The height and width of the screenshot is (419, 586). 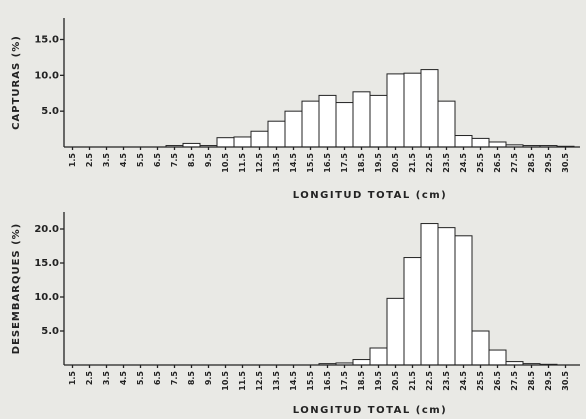 I want to click on y-tick-label: 20.0, so click(x=46, y=229).